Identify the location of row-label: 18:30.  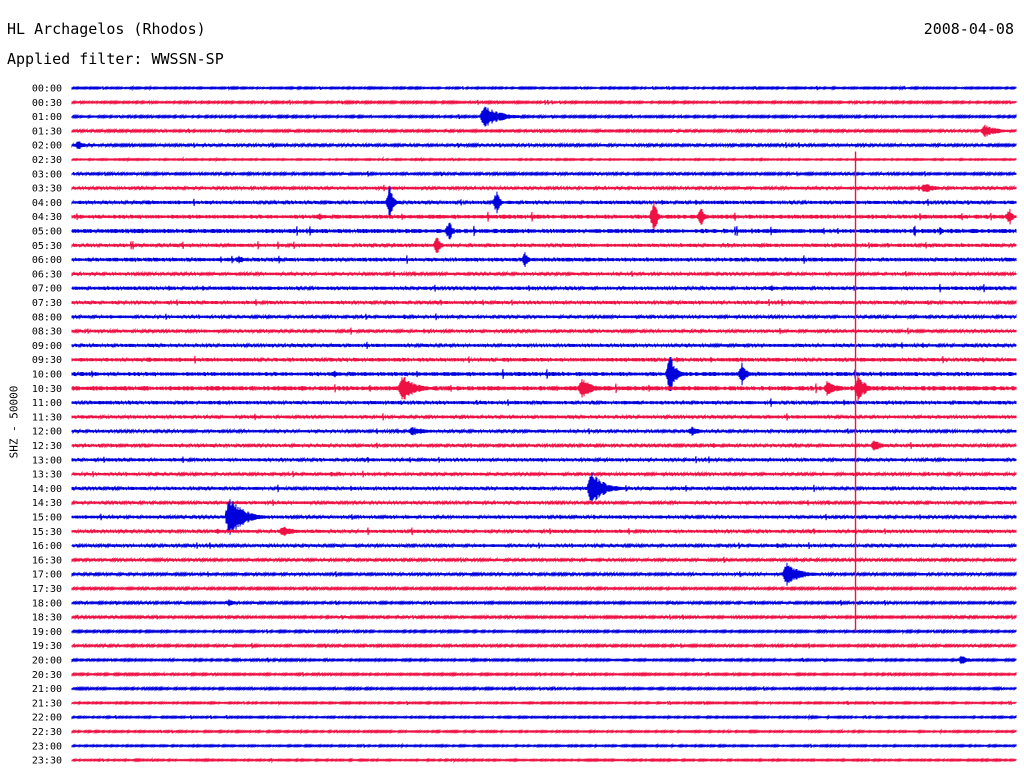
(47, 618).